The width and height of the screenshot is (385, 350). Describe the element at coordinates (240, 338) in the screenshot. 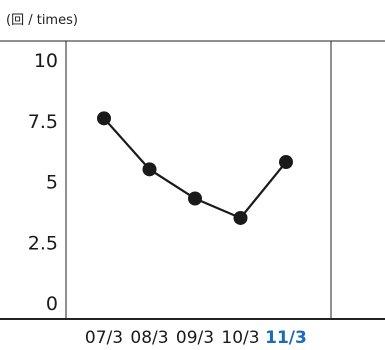

I see `x-tick-label: 10/3` at that location.